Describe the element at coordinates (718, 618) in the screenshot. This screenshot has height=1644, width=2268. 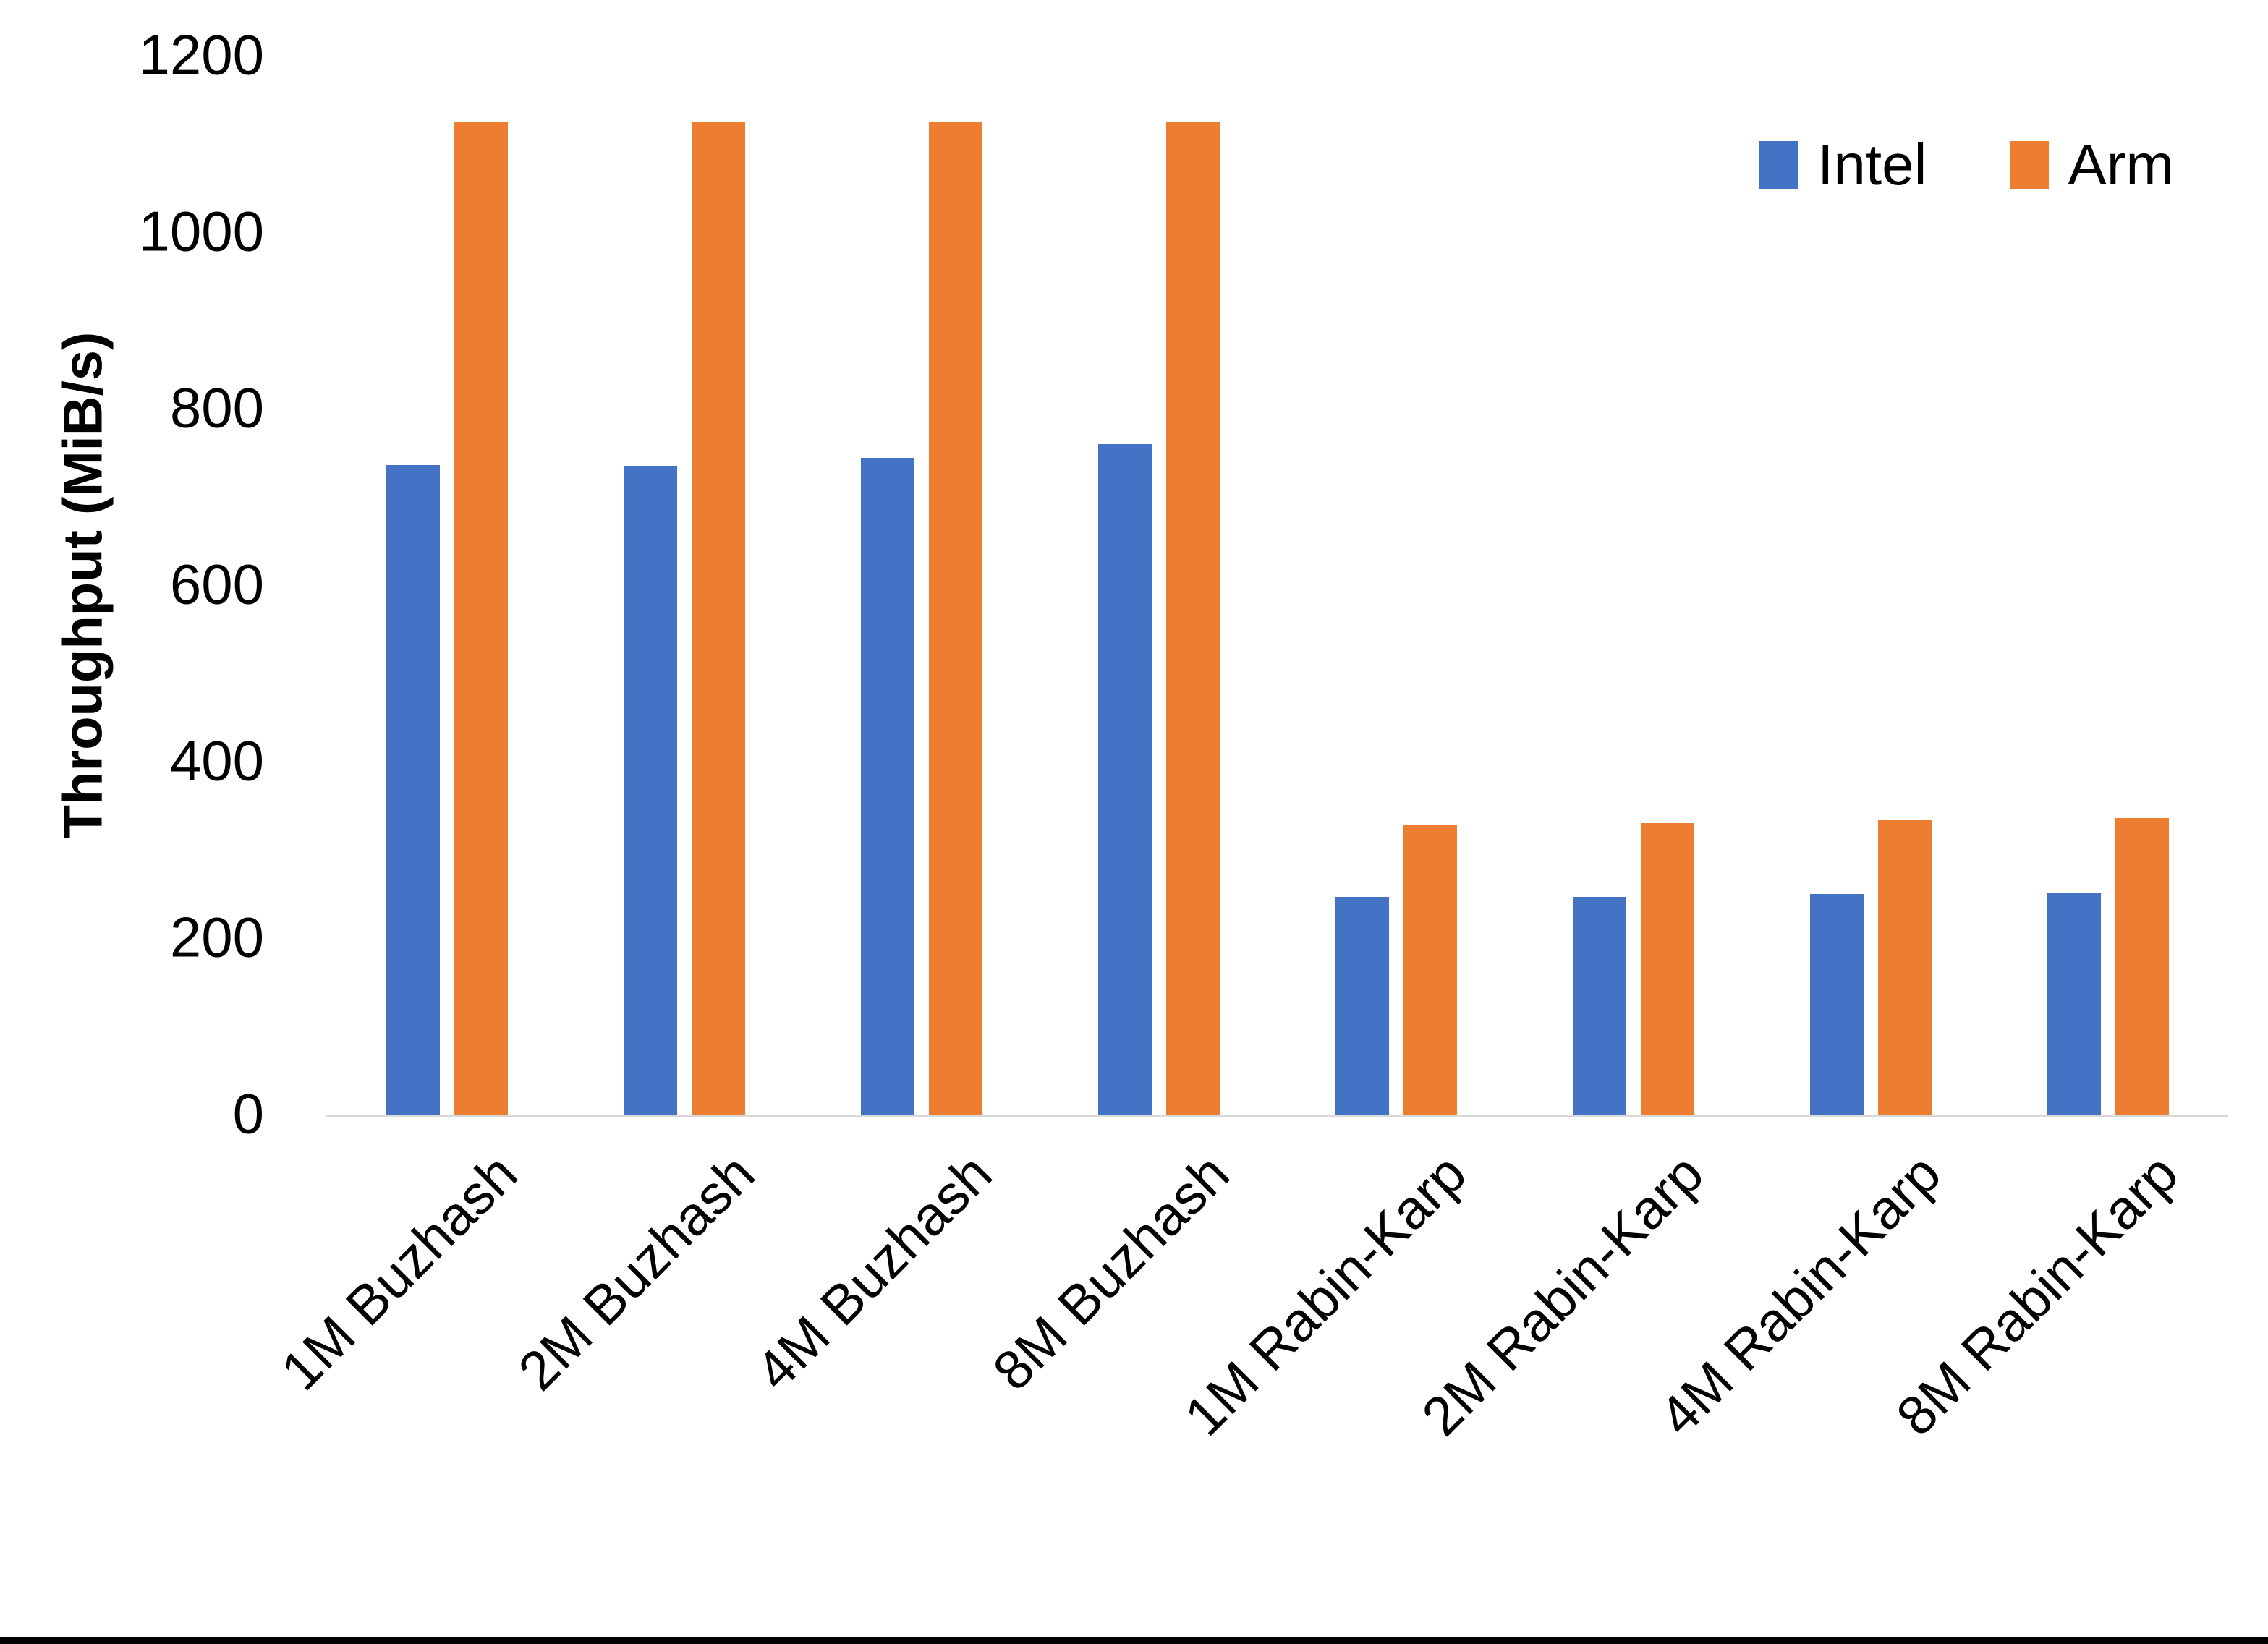
I see `bar-arm-2m-buzhash` at that location.